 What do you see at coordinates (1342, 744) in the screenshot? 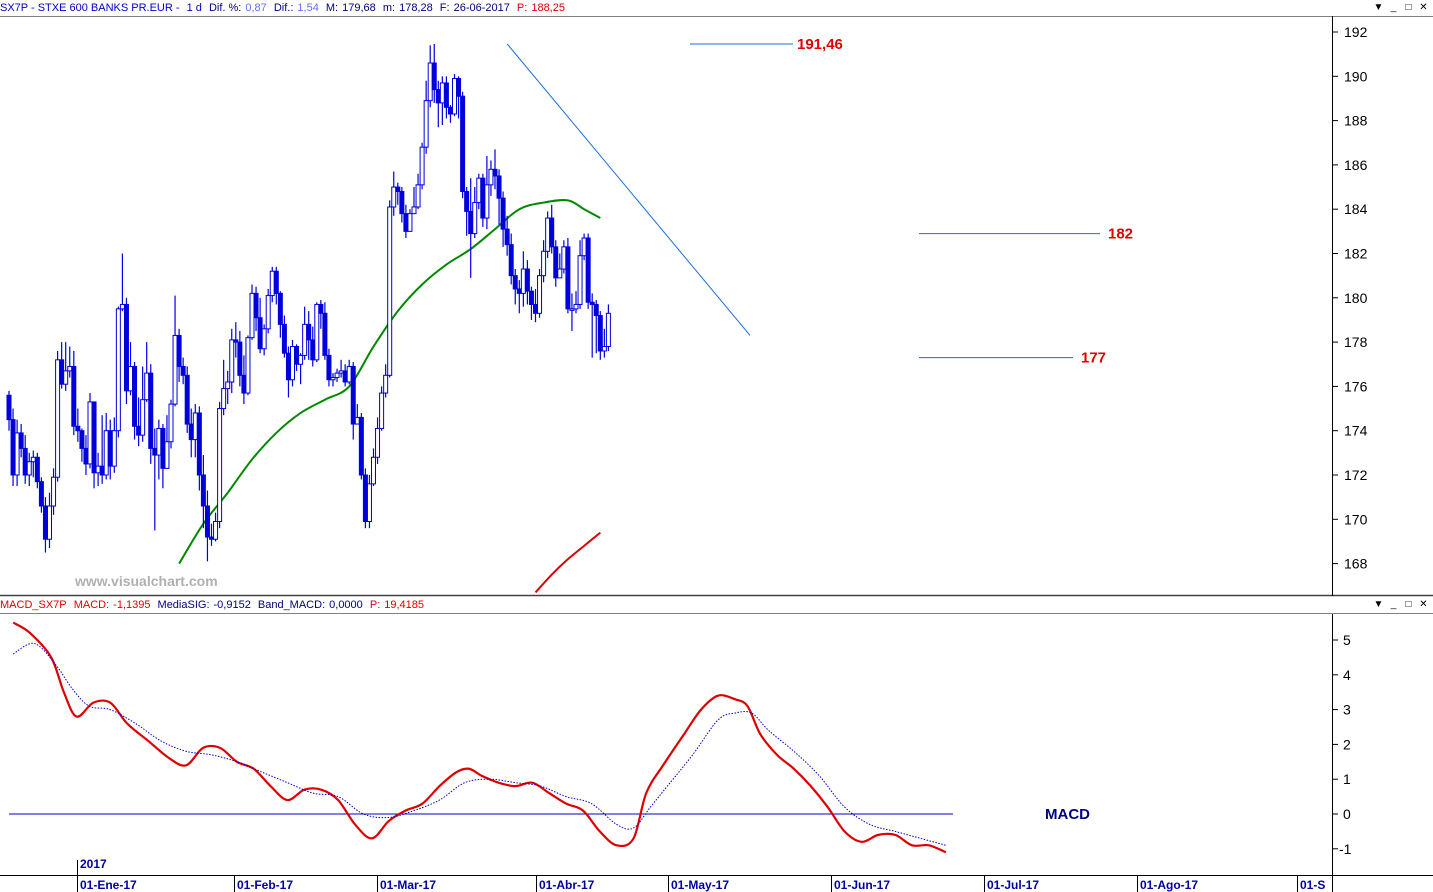
I see `macd-y-axis: -1 0 1 2 3 4 5` at bounding box center [1342, 744].